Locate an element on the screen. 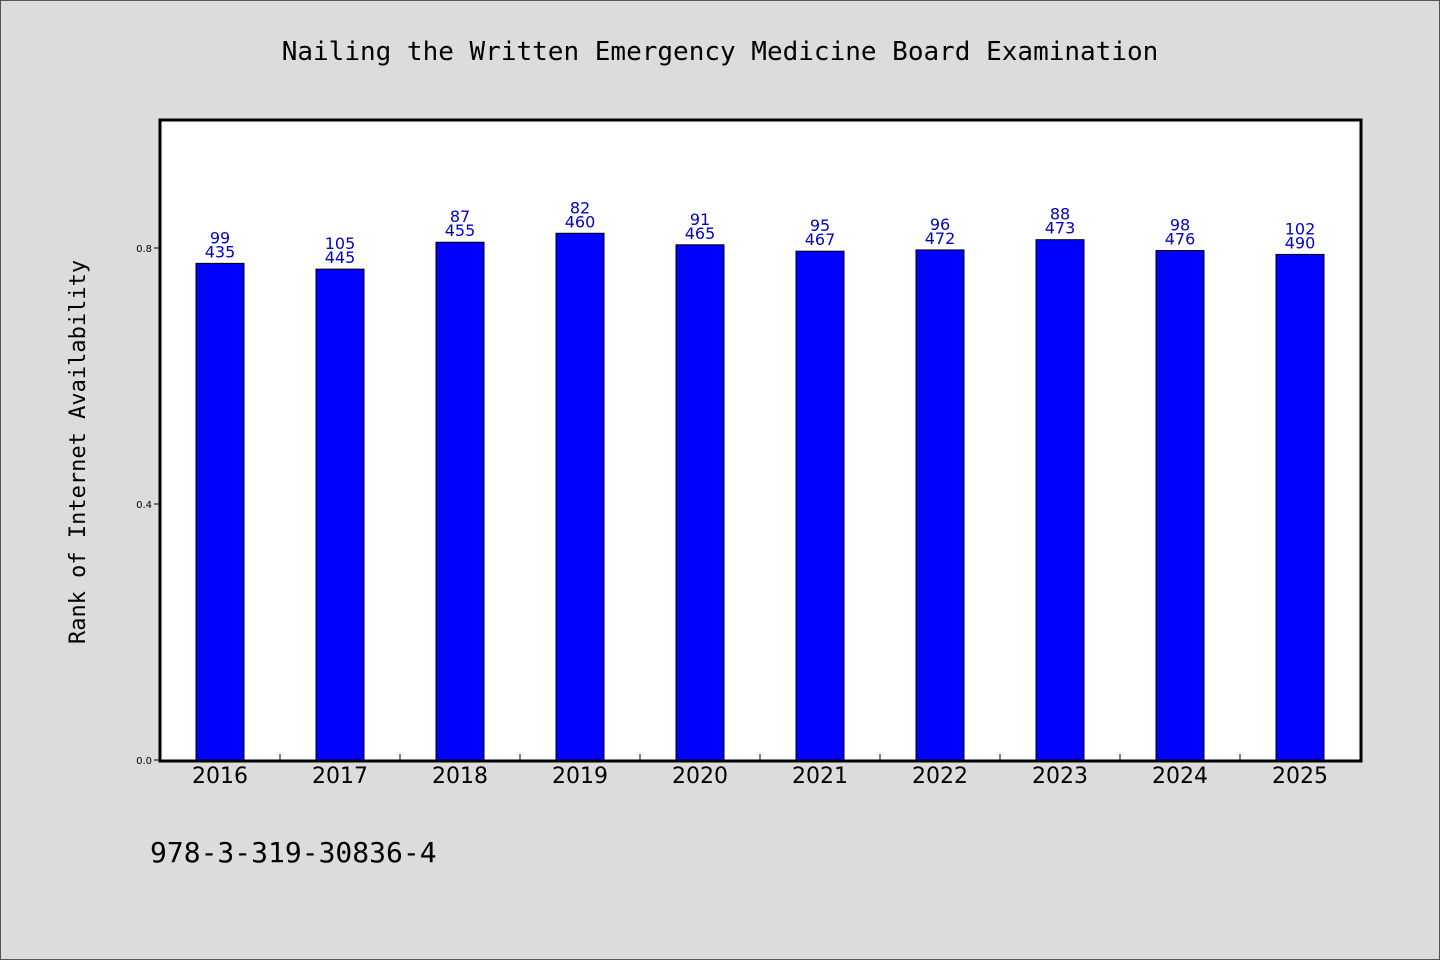 Image resolution: width=1440 pixels, height=960 pixels. data-label-top-2024: 98 is located at coordinates (1180, 225).